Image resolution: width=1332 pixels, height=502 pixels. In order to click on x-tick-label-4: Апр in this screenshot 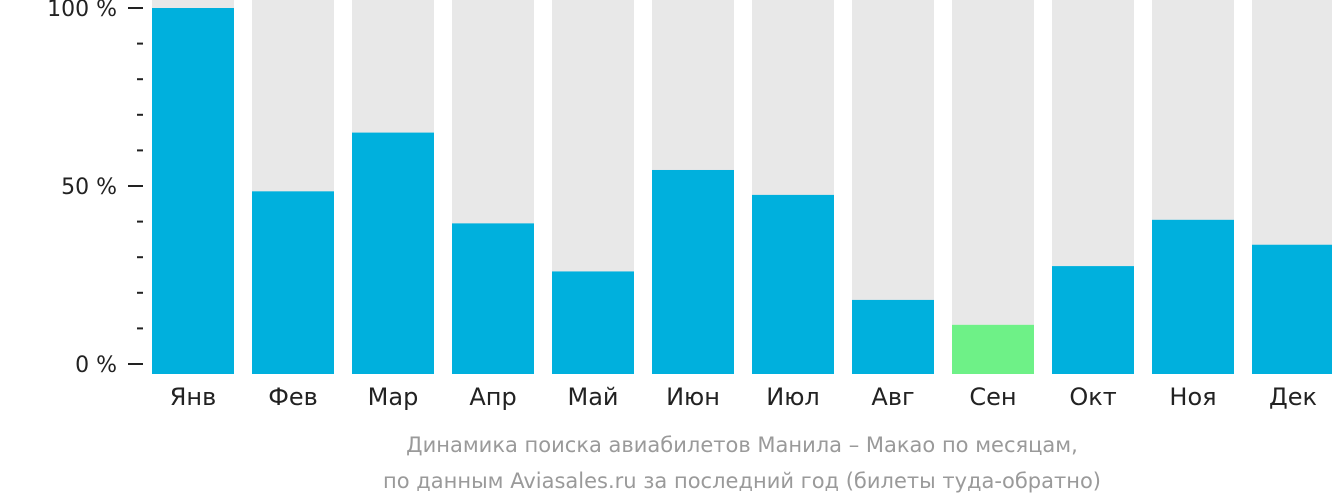, I will do `click(492, 397)`.